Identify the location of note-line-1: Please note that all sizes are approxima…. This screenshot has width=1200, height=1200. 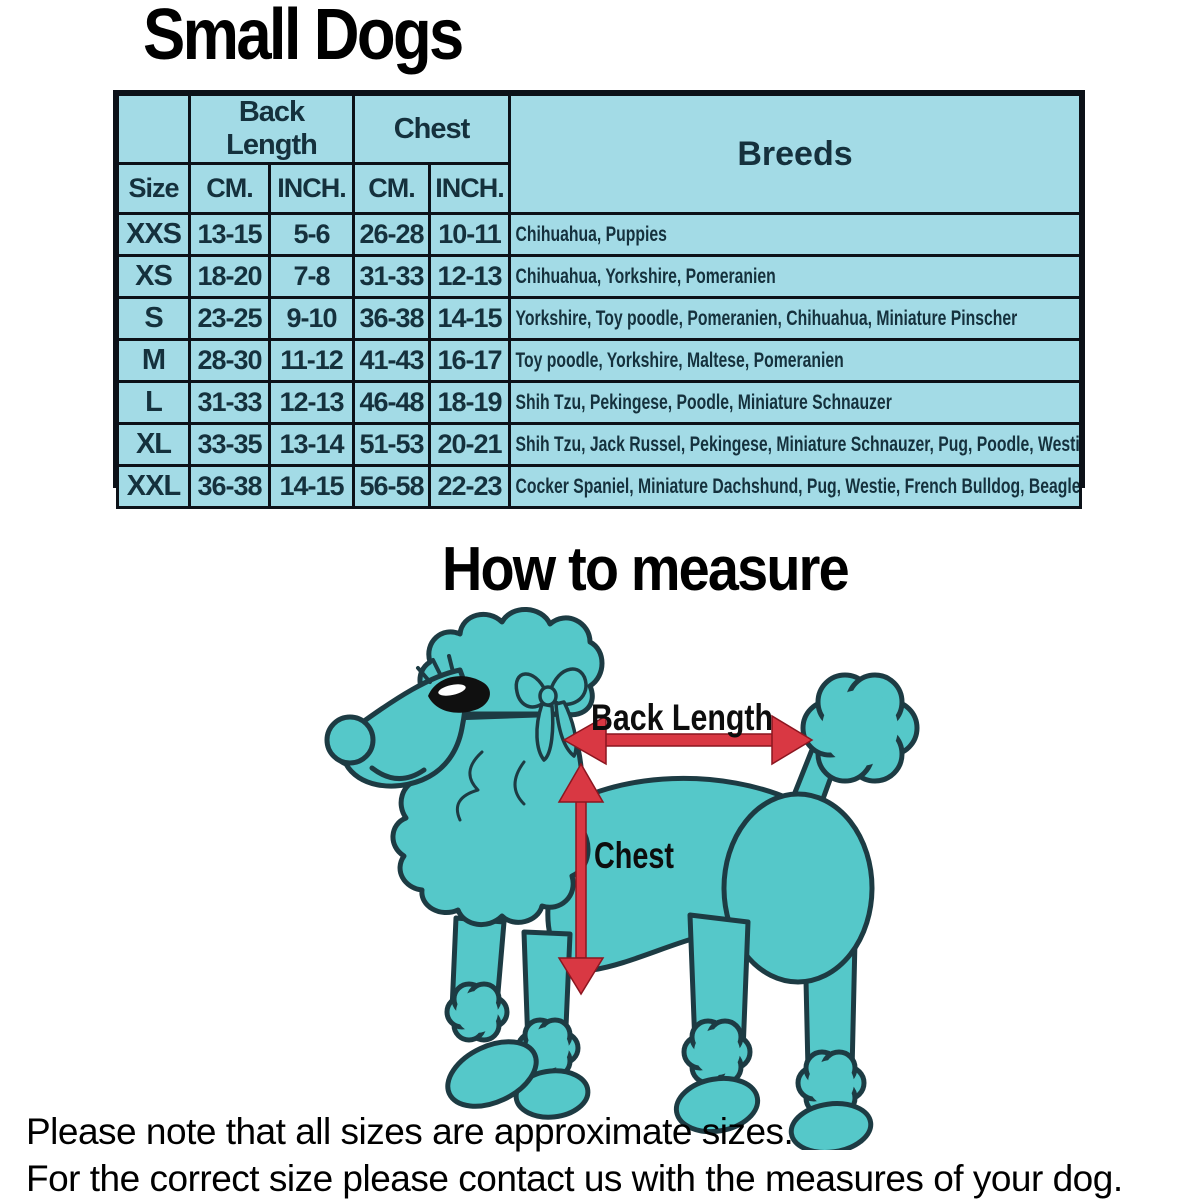
(410, 1131).